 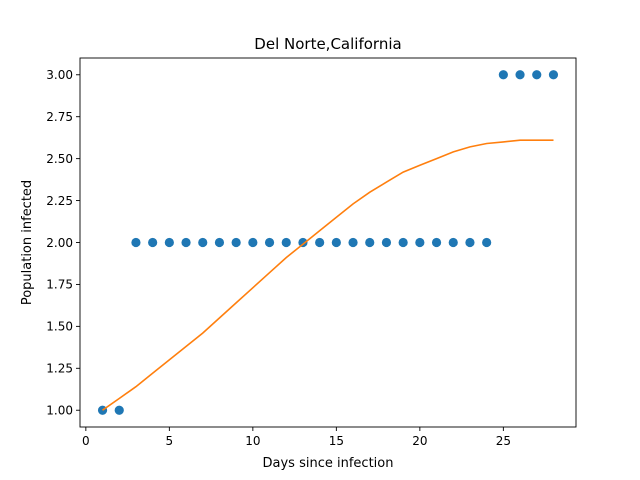 I want to click on y-tick-label: 2.25, so click(x=59, y=201).